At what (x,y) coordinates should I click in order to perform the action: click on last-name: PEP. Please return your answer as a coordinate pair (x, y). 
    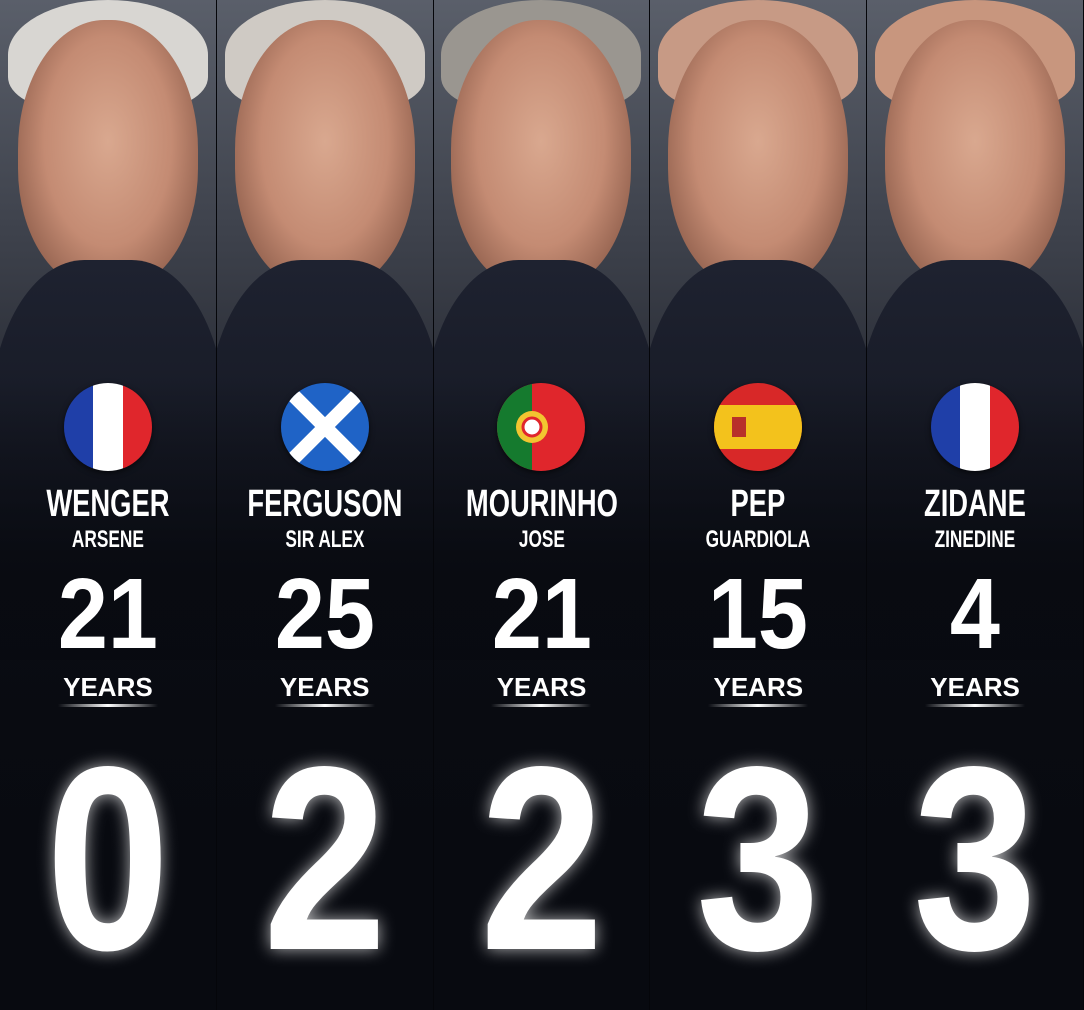
    Looking at the image, I should click on (758, 504).